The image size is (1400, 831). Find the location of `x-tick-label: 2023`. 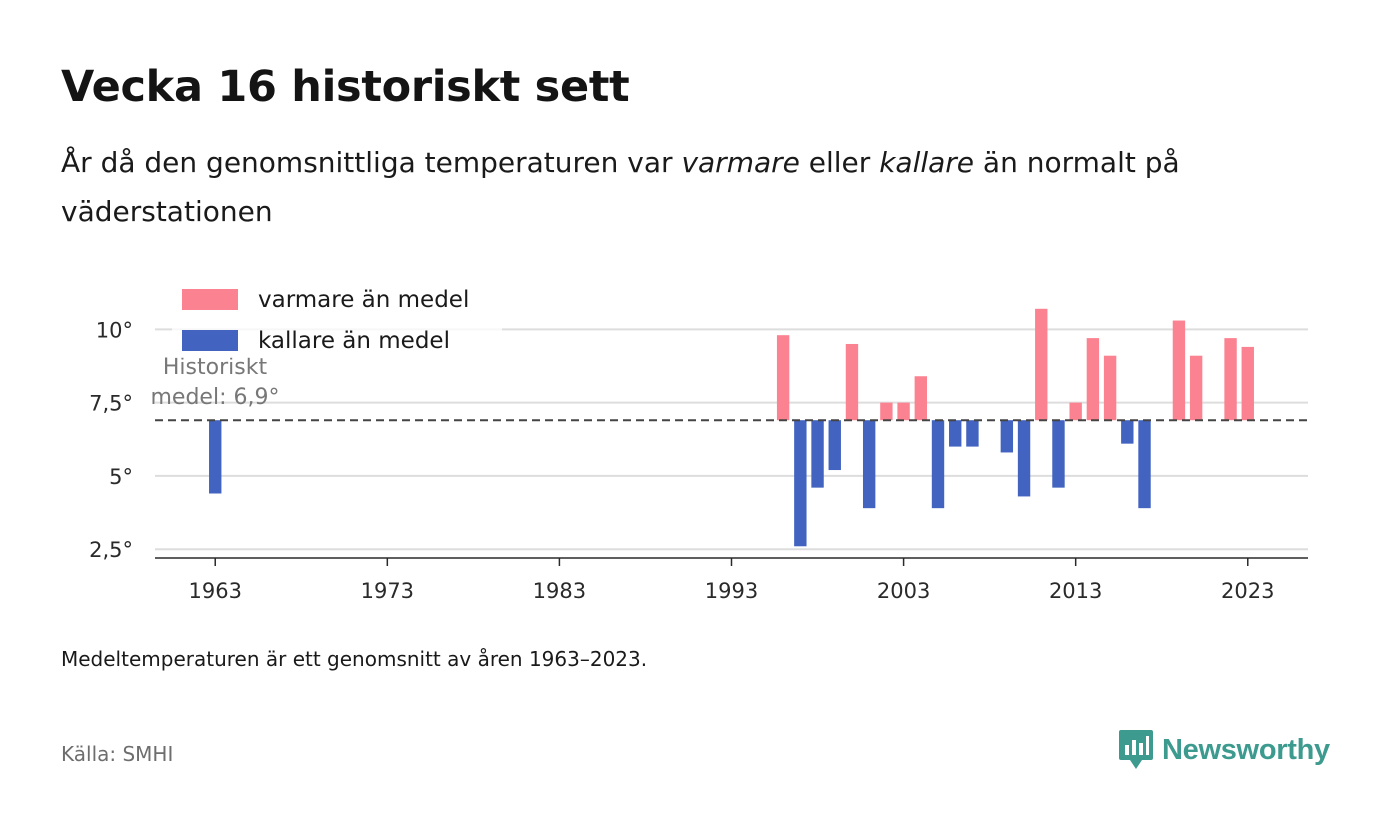

x-tick-label: 2023 is located at coordinates (1247, 591).